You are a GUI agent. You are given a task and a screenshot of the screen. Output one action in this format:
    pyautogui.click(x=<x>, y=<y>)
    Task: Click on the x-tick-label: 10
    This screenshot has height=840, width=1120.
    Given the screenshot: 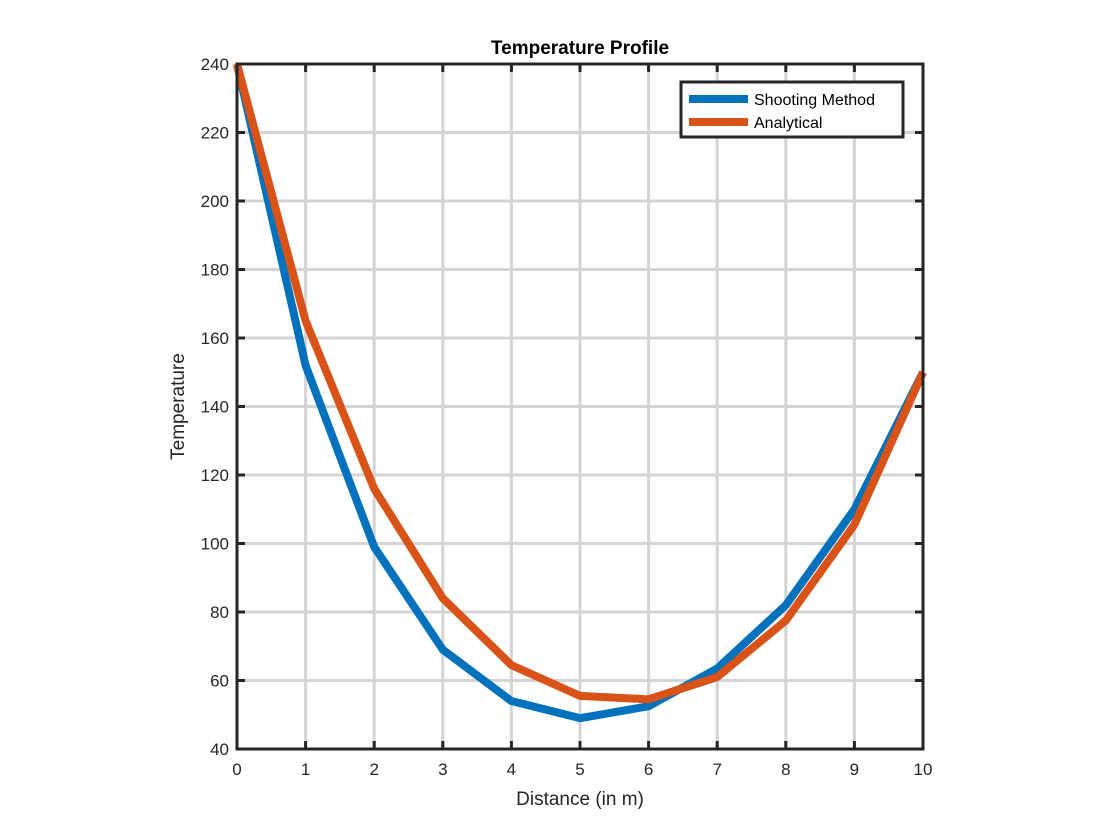 What is the action you would take?
    pyautogui.click(x=923, y=769)
    